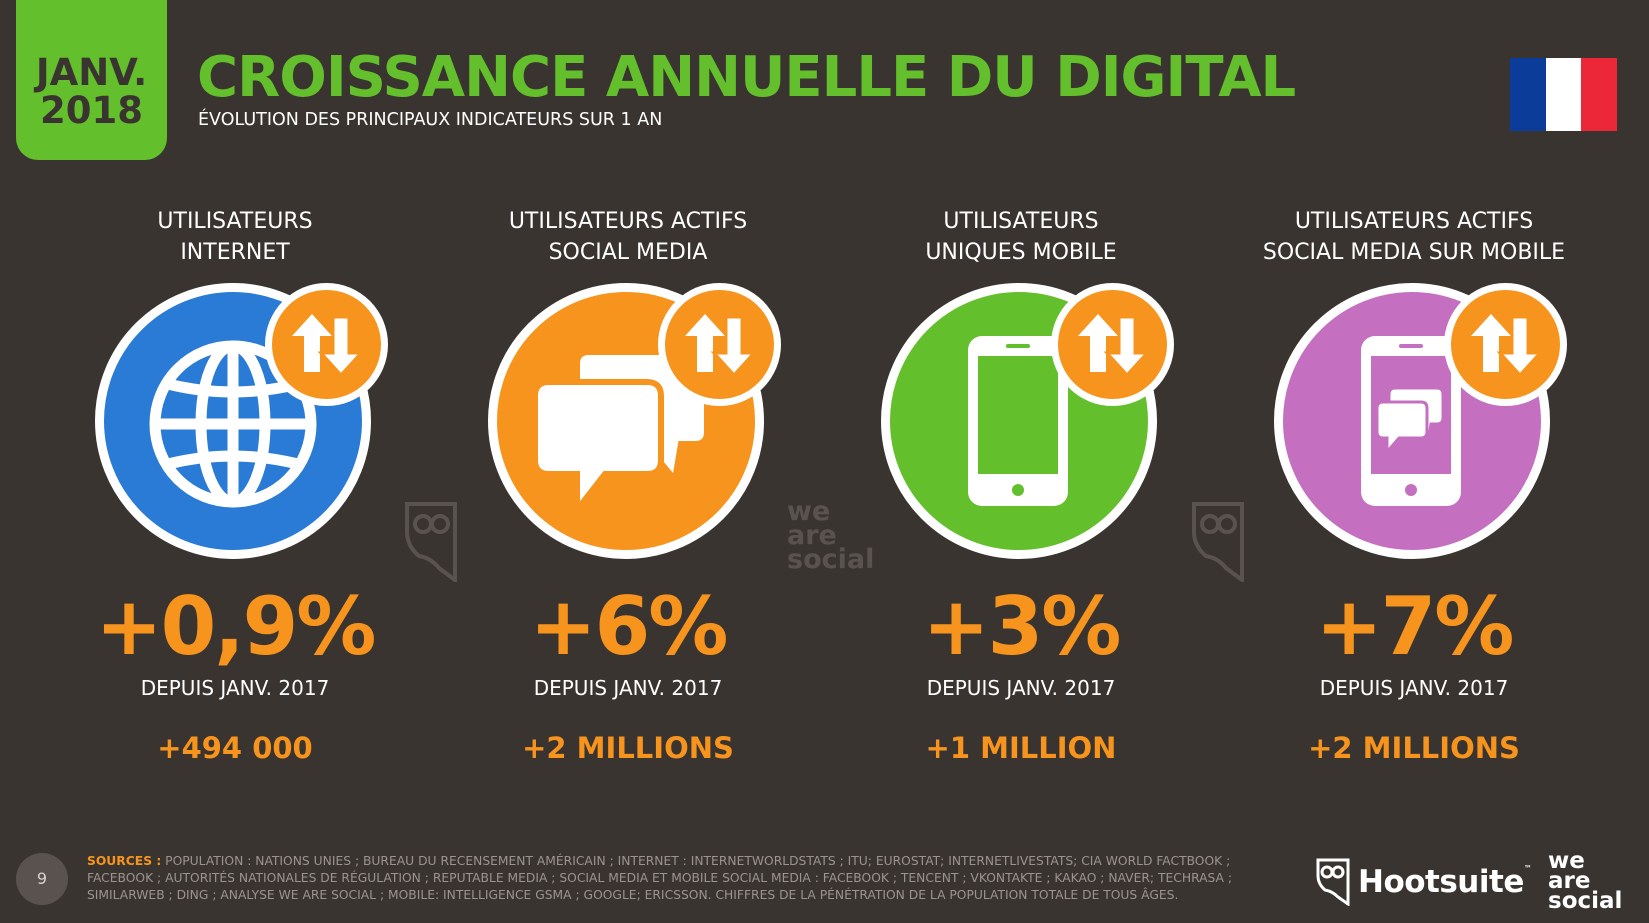 The height and width of the screenshot is (923, 1649). Describe the element at coordinates (1412, 421) in the screenshot. I see `mobile-chat-icon` at that location.